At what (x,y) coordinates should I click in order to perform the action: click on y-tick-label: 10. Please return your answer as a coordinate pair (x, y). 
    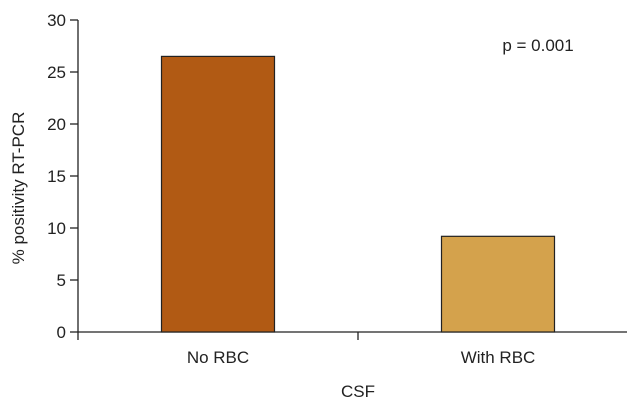
    Looking at the image, I should click on (56, 228).